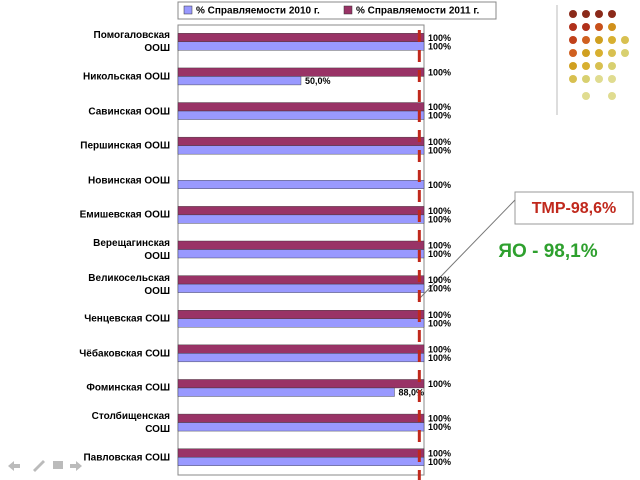 The height and width of the screenshot is (480, 640). Describe the element at coordinates (131, 250) in the screenshot. I see `category-label: Верещагинская ООШ` at that location.